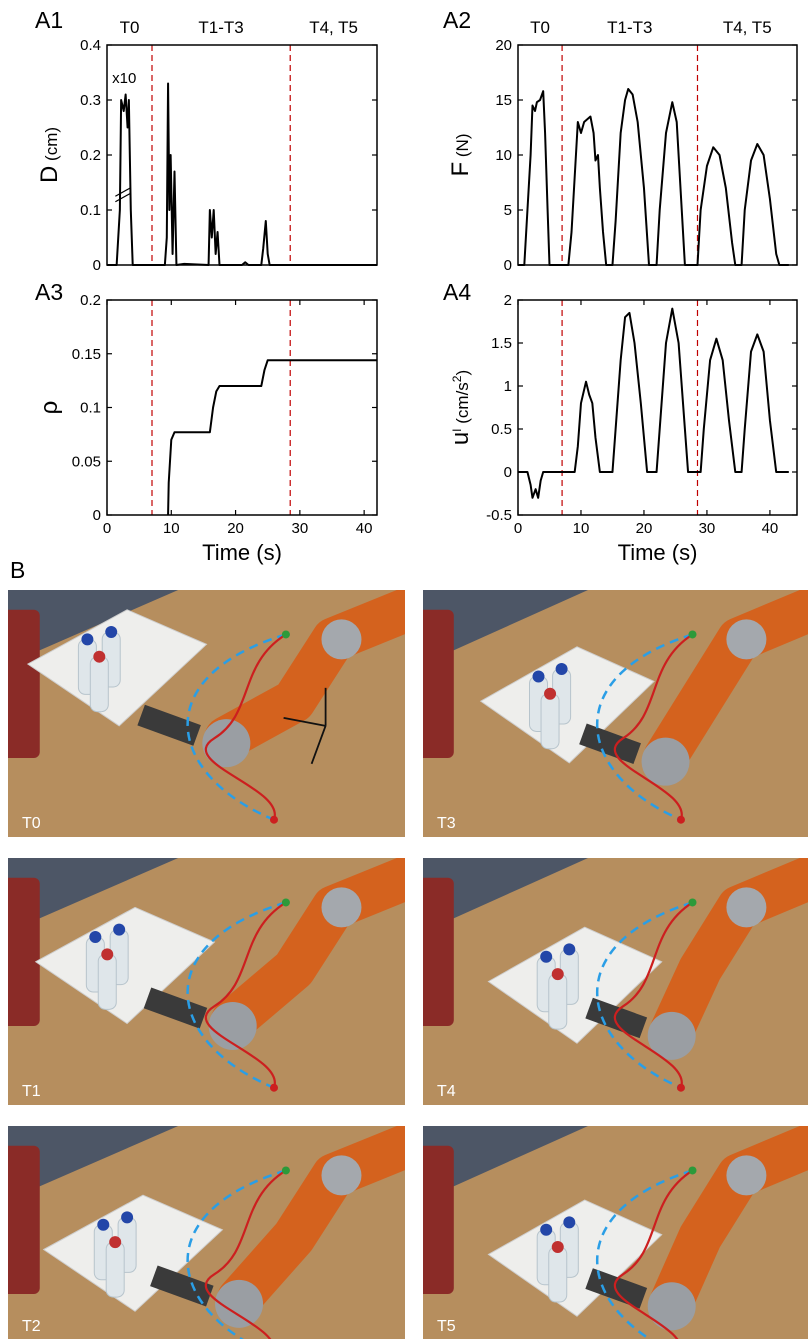  Describe the element at coordinates (86, 461) in the screenshot. I see `y-tick-label: 0.05` at that location.